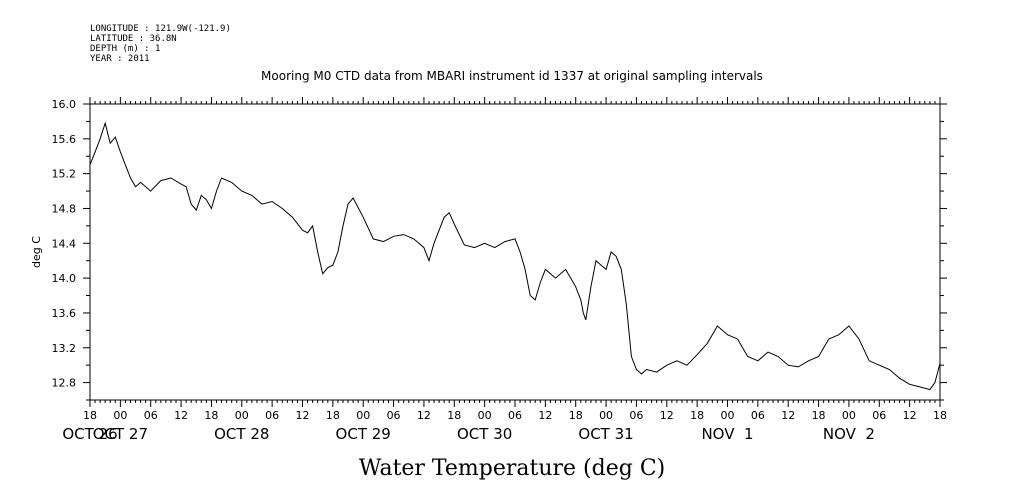 The width and height of the screenshot is (1009, 504). I want to click on x-day-label: NOV 1, so click(727, 434).